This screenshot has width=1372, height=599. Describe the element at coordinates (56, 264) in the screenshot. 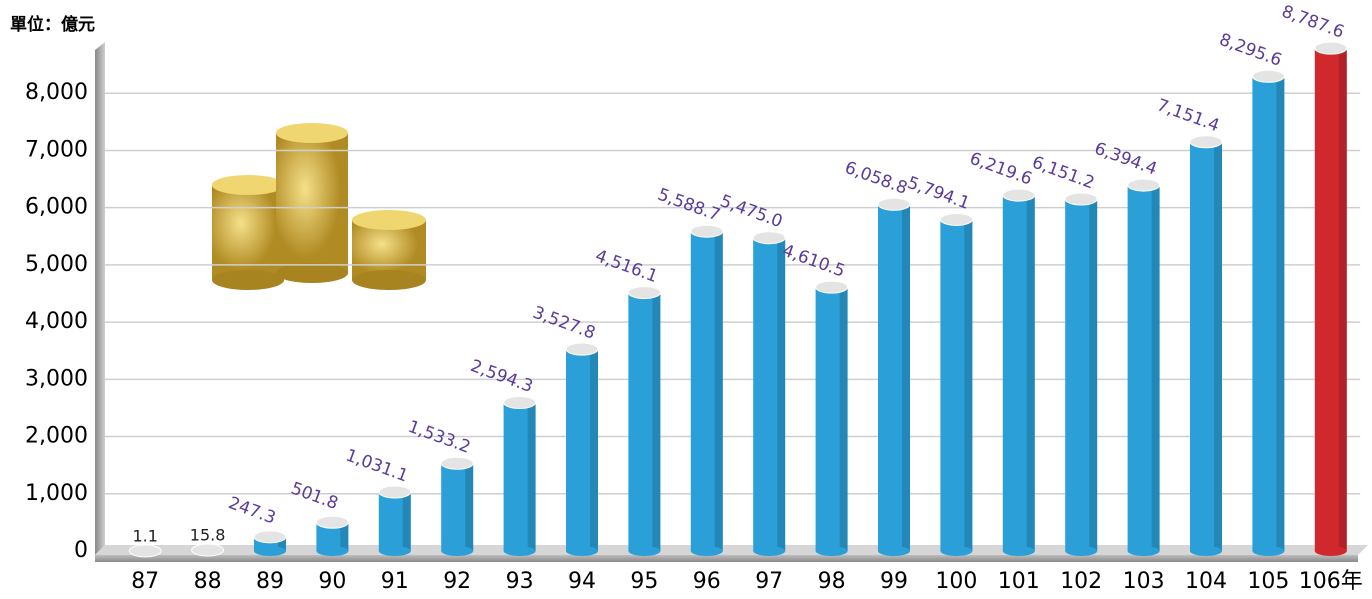

I see `y-tick-label: 5,000` at that location.